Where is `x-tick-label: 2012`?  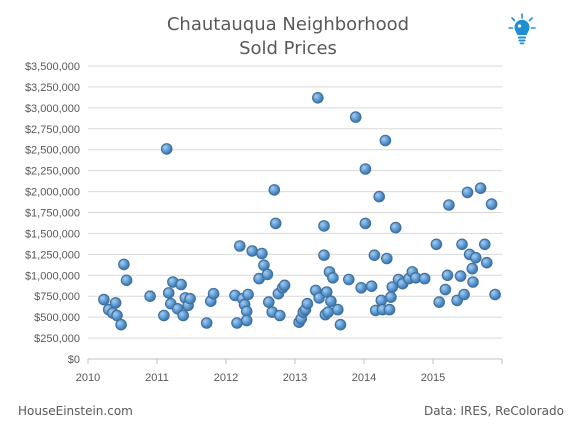
x-tick-label: 2012 is located at coordinates (226, 378).